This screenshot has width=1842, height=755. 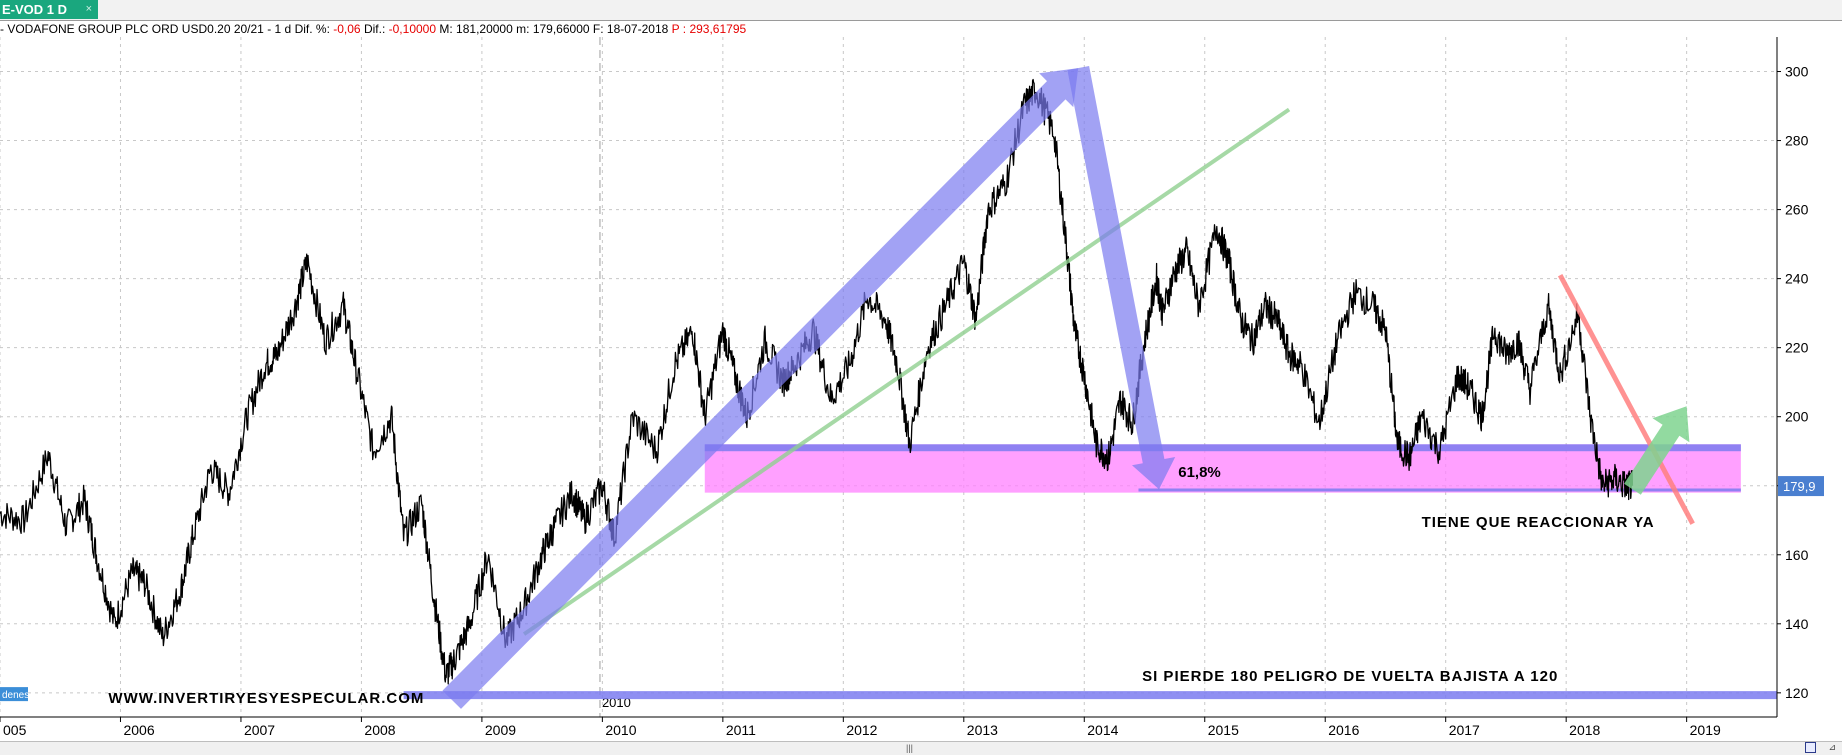 What do you see at coordinates (1439, 490) in the screenshot?
I see `fib-level-band` at bounding box center [1439, 490].